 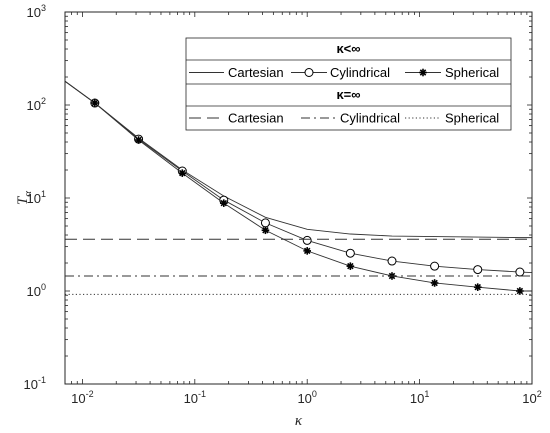 I want to click on legend-entry-finite-spherical: Spherical, so click(x=452, y=72).